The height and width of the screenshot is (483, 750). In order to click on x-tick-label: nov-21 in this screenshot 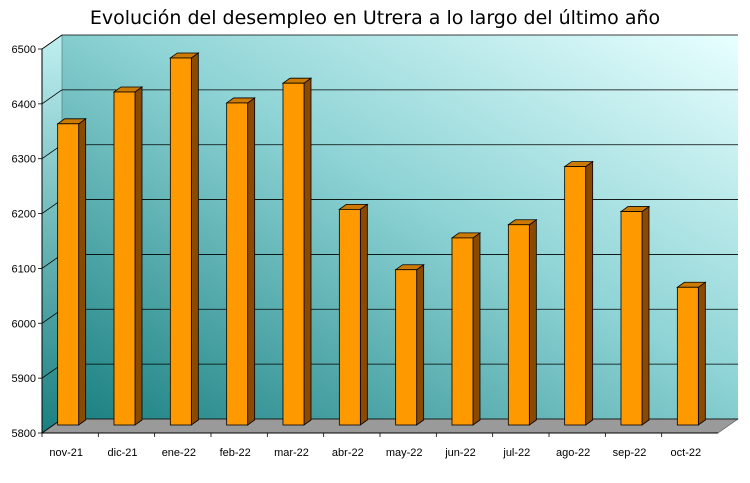, I will do `click(66, 453)`.